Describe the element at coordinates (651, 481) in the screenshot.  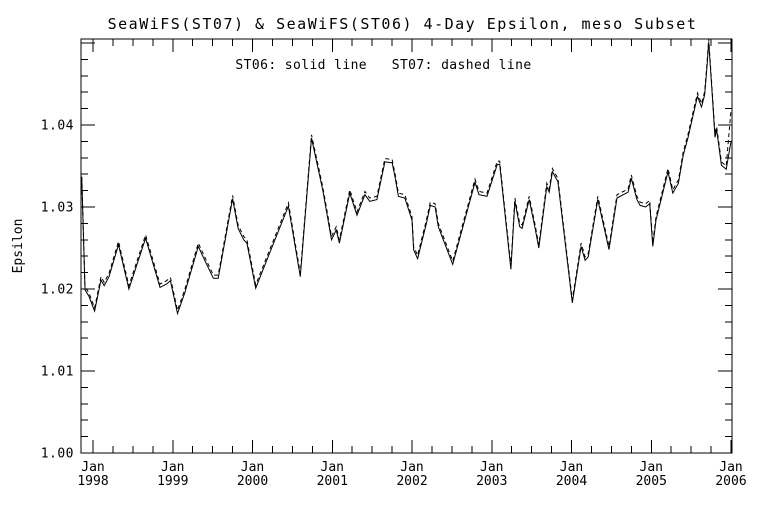
I see `x-tick-label-year: 2005` at that location.